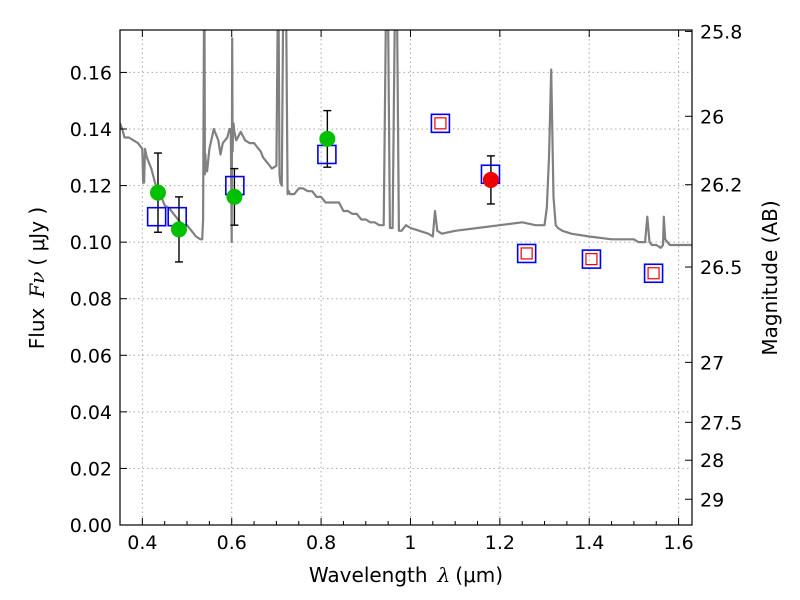 The height and width of the screenshot is (600, 800). Describe the element at coordinates (91, 469) in the screenshot. I see `y-tick-label: 0.02` at that location.